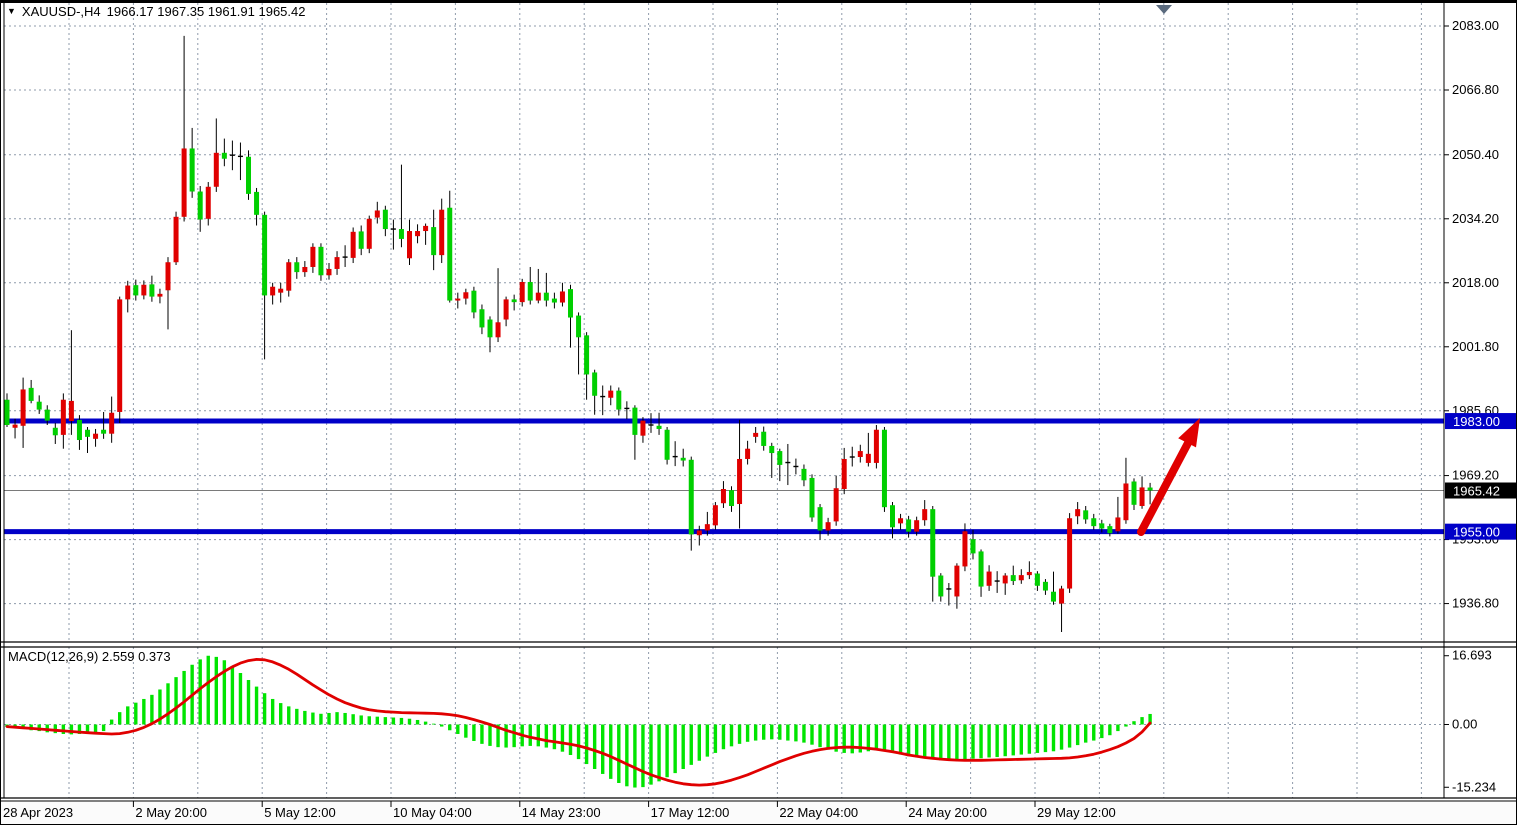 The height and width of the screenshot is (825, 1517). Describe the element at coordinates (947, 812) in the screenshot. I see `x-axis-label: 24 May 20:00` at that location.